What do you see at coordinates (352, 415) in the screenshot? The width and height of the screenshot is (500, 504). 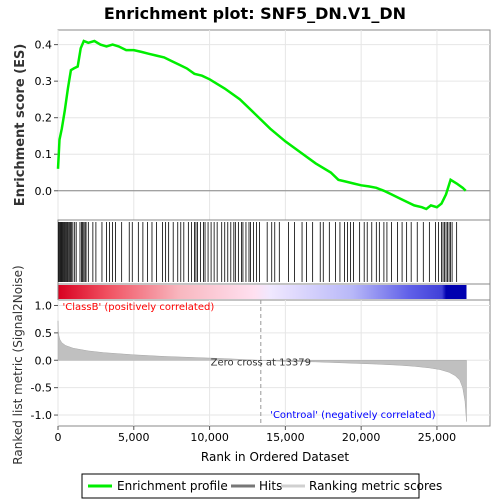 I see `class-negative-annotation: 'Controal' (negatively correlated)` at bounding box center [352, 415].